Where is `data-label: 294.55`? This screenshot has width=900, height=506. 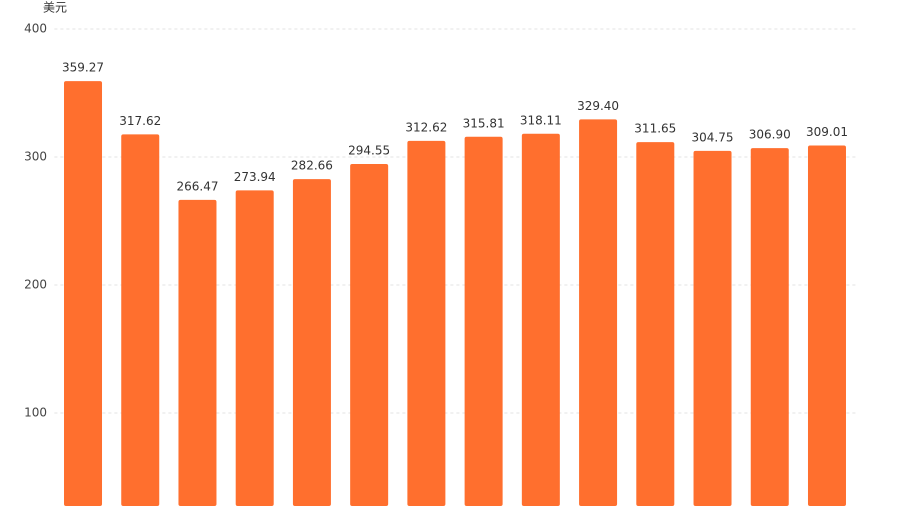 data-label: 294.55 is located at coordinates (369, 150).